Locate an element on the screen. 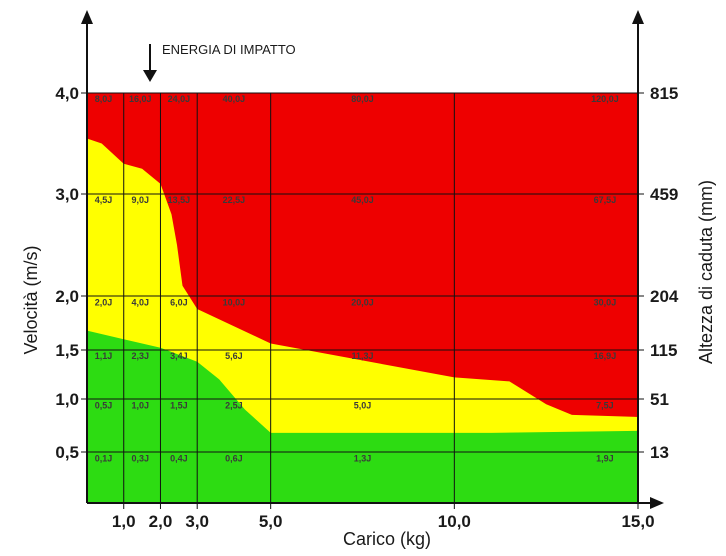  y-axis-label-left: Velocità (m/s) is located at coordinates (31, 299).